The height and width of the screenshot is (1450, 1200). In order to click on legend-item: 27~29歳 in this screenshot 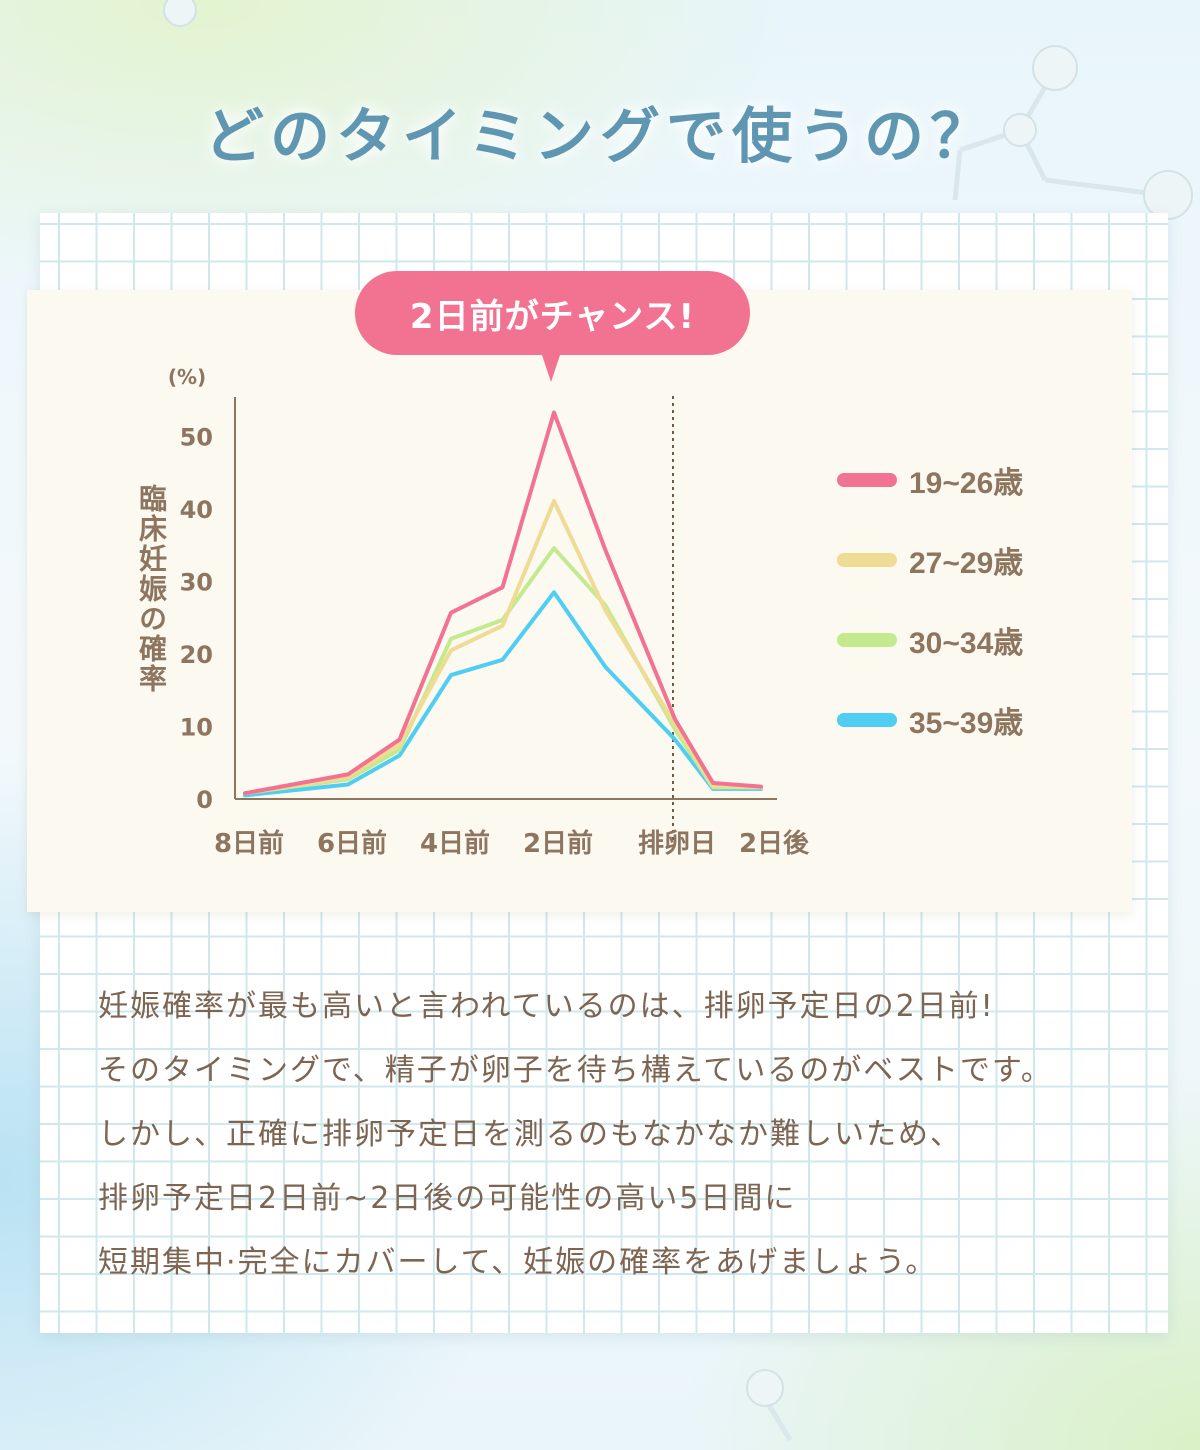, I will do `click(930, 560)`.